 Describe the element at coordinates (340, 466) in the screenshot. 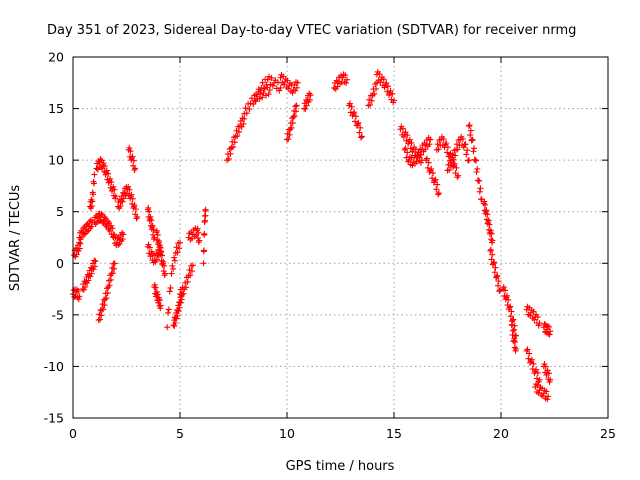

I see `x-axis-label: GPS time / hours` at that location.